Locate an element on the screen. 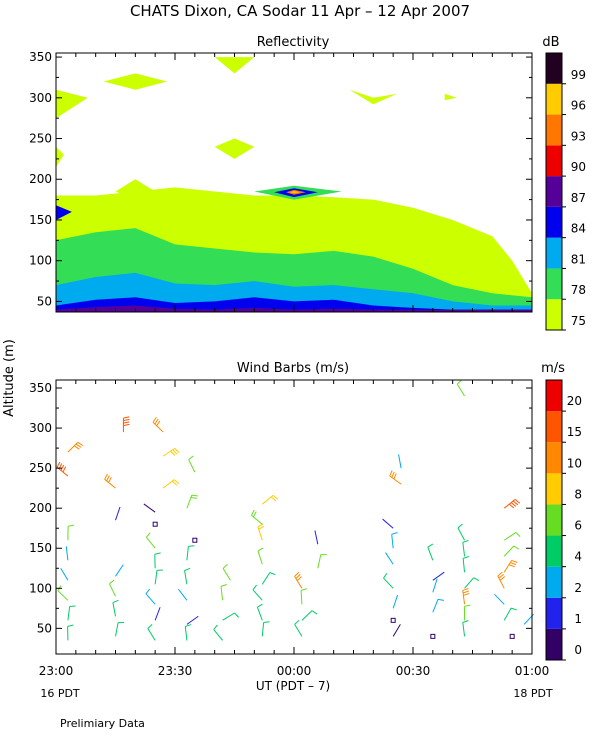 This screenshot has width=600, height=750. reflectivity-colorbar-label-90: 90 is located at coordinates (578, 167).